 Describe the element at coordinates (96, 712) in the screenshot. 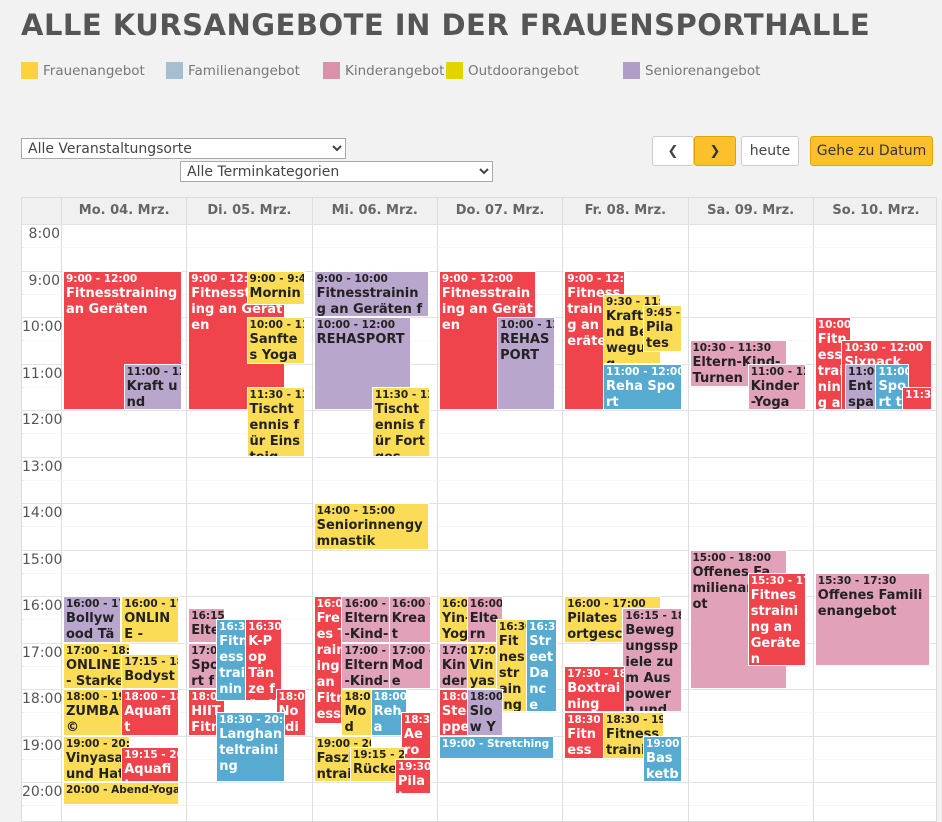

I see `calendar-event: 18:00 - 19:00ZUMBA©` at that location.